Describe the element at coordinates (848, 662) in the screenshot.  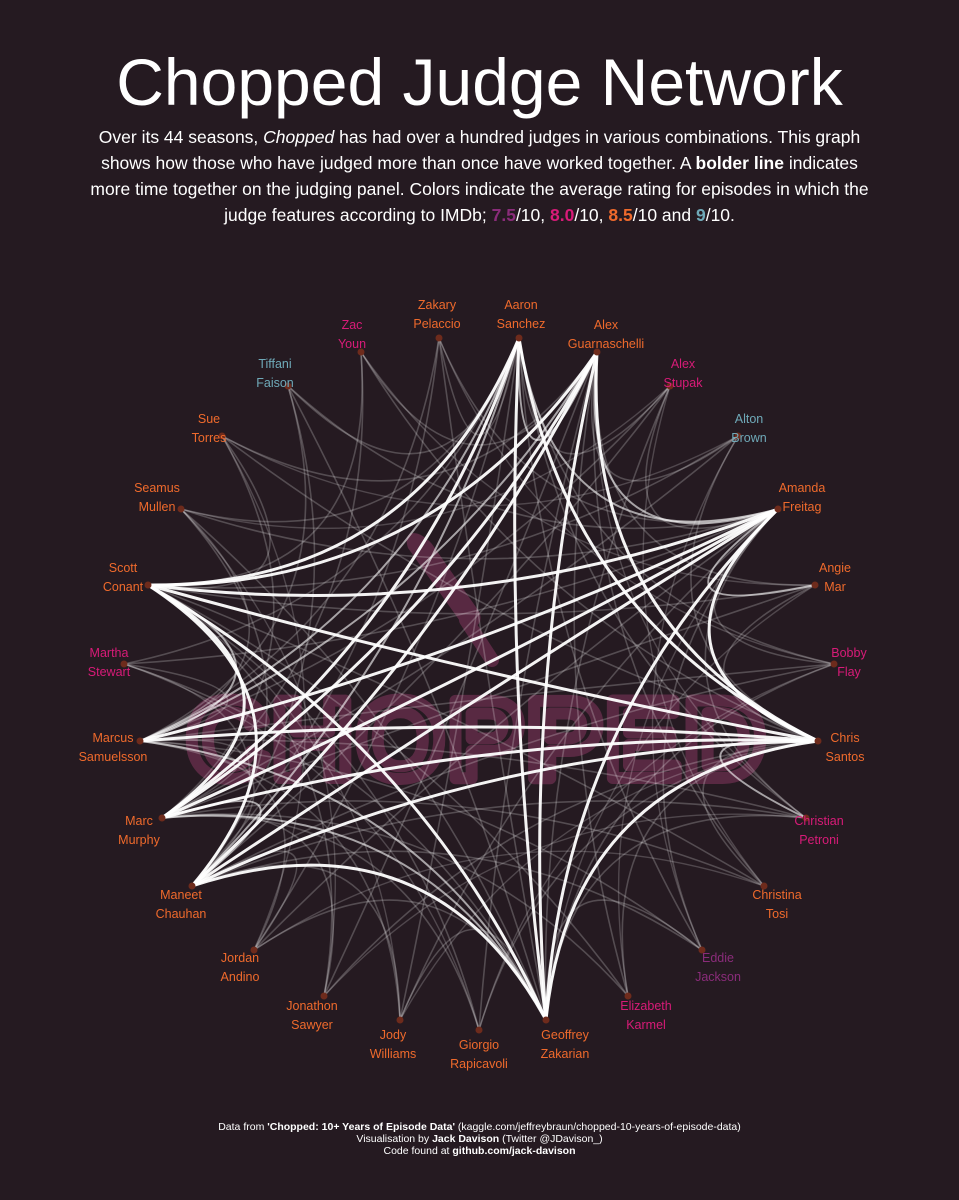
I see `judge-node-bobby: Bobby Flay` at that location.